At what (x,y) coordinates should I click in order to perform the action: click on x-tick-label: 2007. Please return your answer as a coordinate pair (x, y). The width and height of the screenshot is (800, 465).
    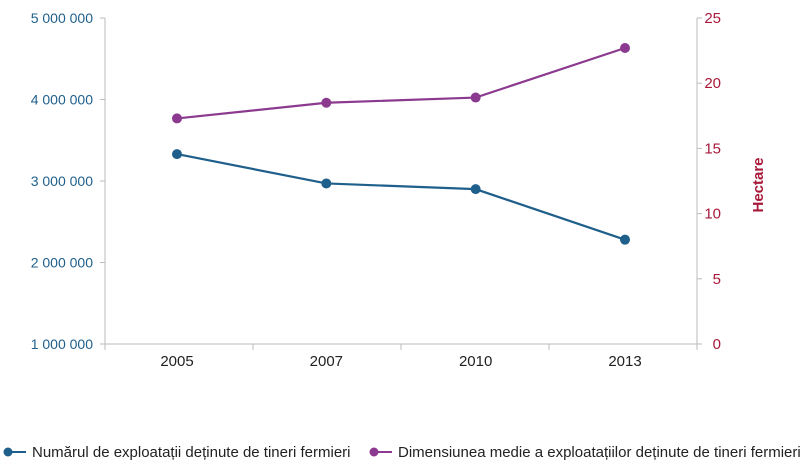
    Looking at the image, I should click on (326, 361).